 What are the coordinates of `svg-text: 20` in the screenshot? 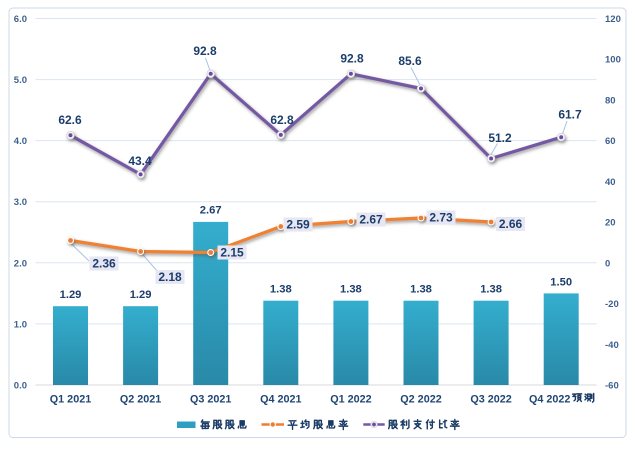 It's located at (610, 223).